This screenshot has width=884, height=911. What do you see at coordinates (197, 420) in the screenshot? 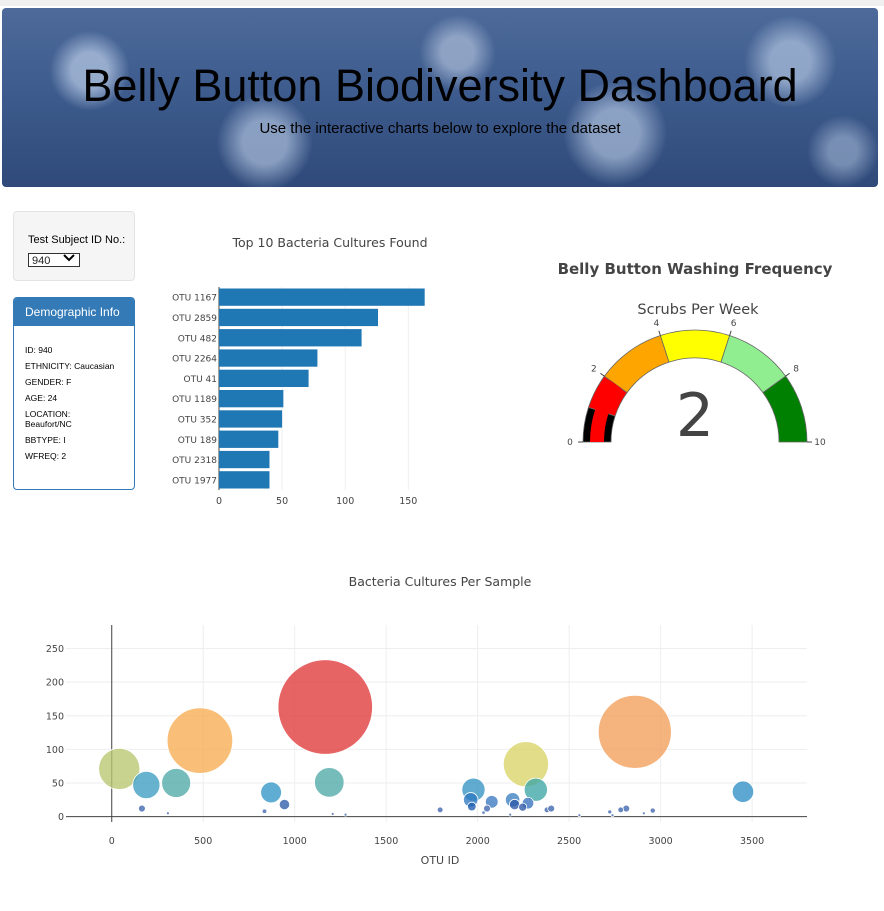
I see `bar-category-label: OTU 352` at bounding box center [197, 420].